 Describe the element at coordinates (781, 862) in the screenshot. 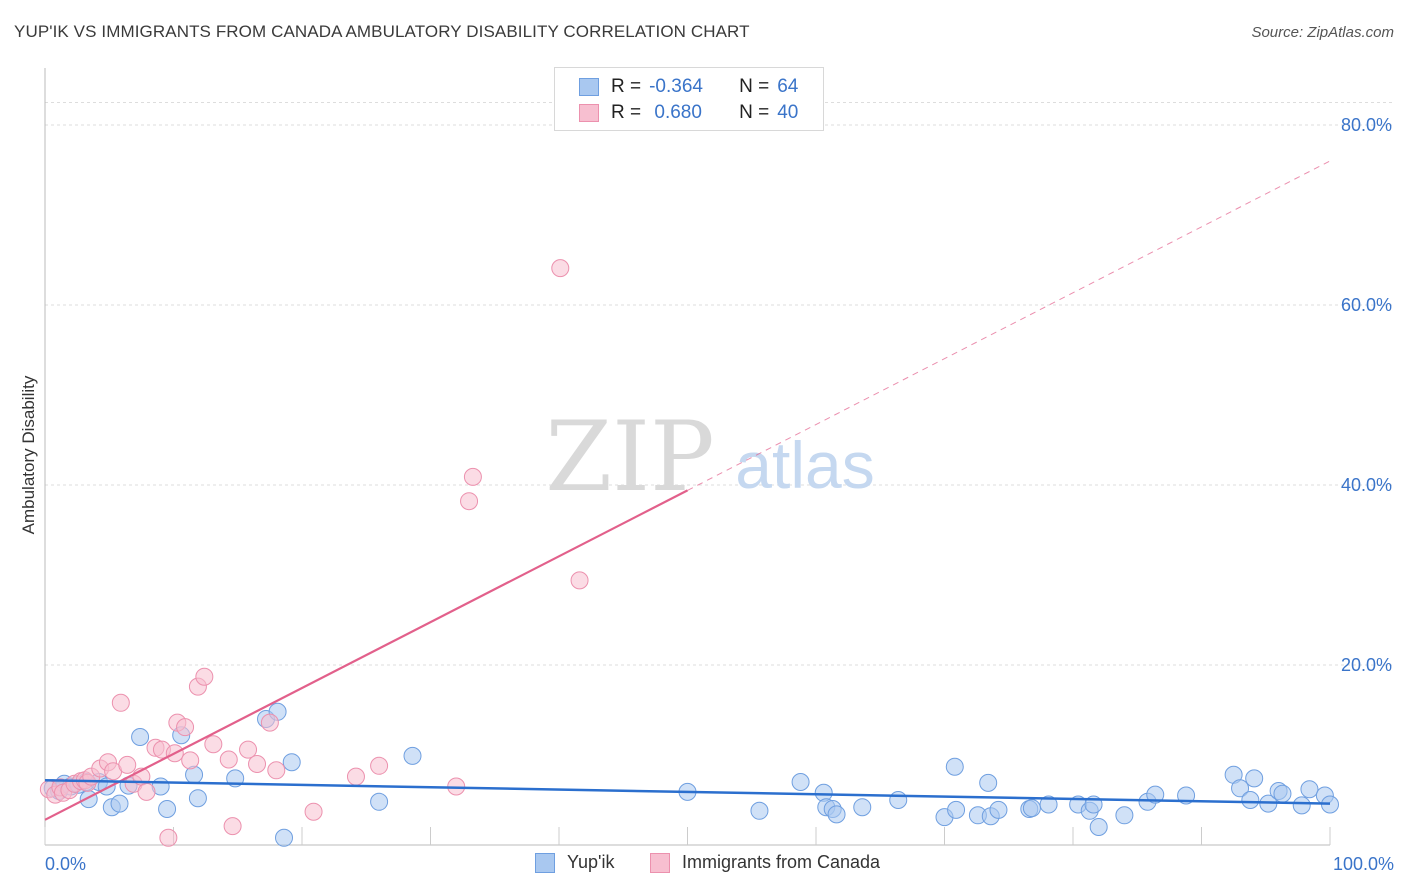

I see `legend-label-immigrants: Immigrants from Canada` at that location.